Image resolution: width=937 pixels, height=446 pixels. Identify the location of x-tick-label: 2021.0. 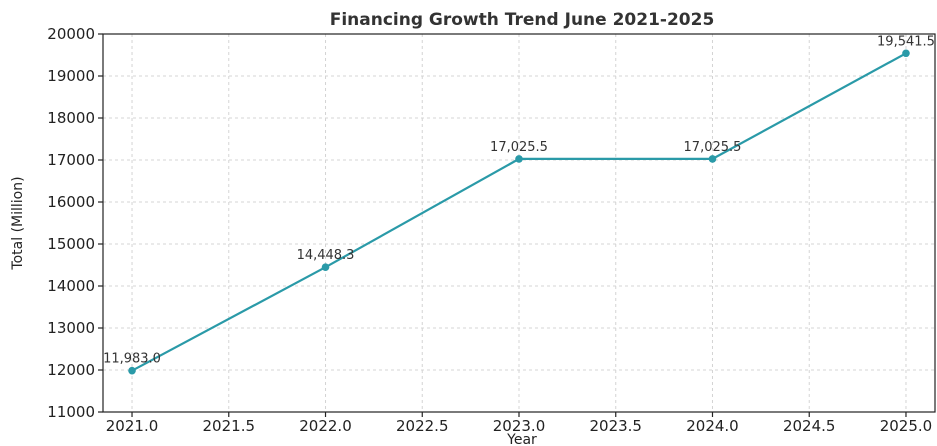
(132, 426).